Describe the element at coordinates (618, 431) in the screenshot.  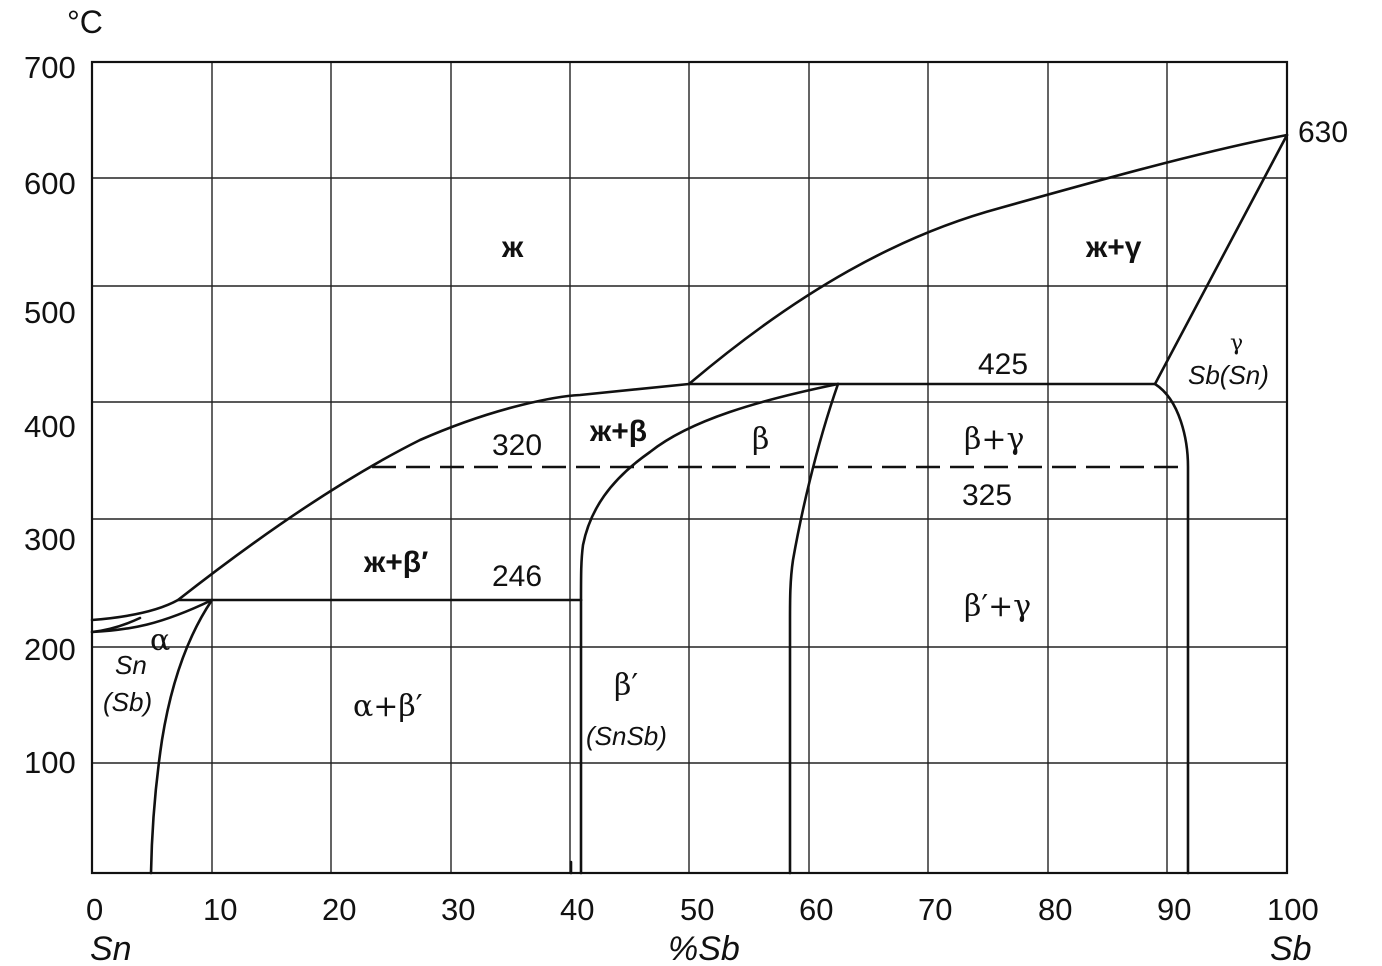
I see `phase-liquid-beta: ж+β` at that location.